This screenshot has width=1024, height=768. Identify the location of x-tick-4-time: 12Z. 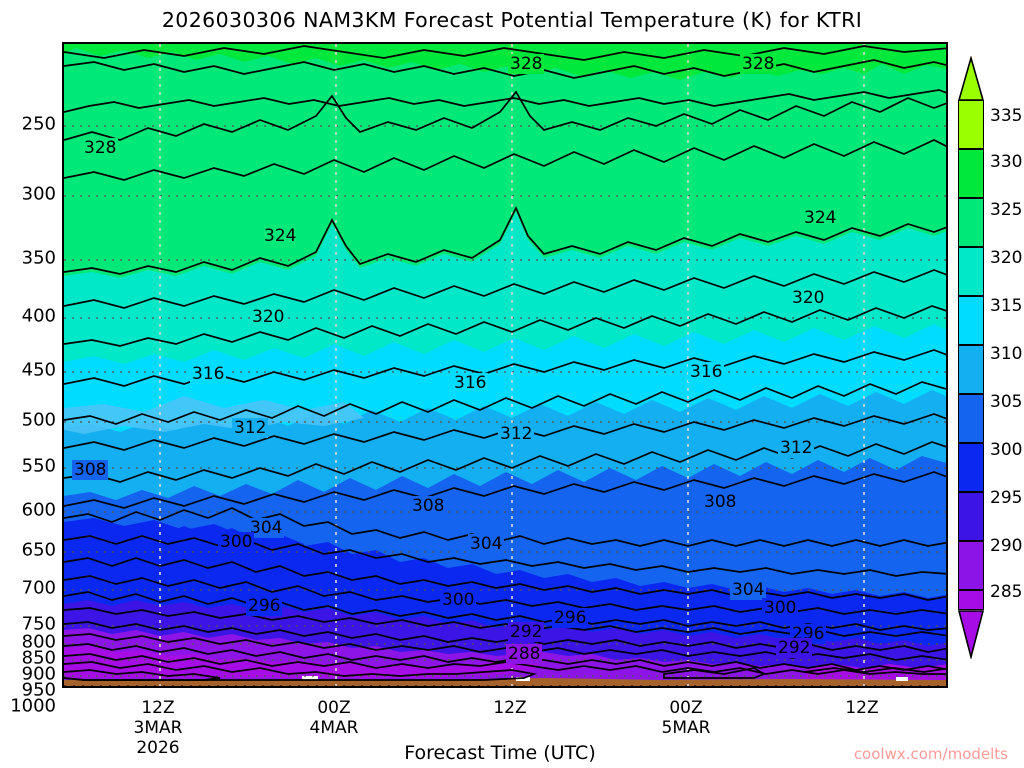
(862, 708).